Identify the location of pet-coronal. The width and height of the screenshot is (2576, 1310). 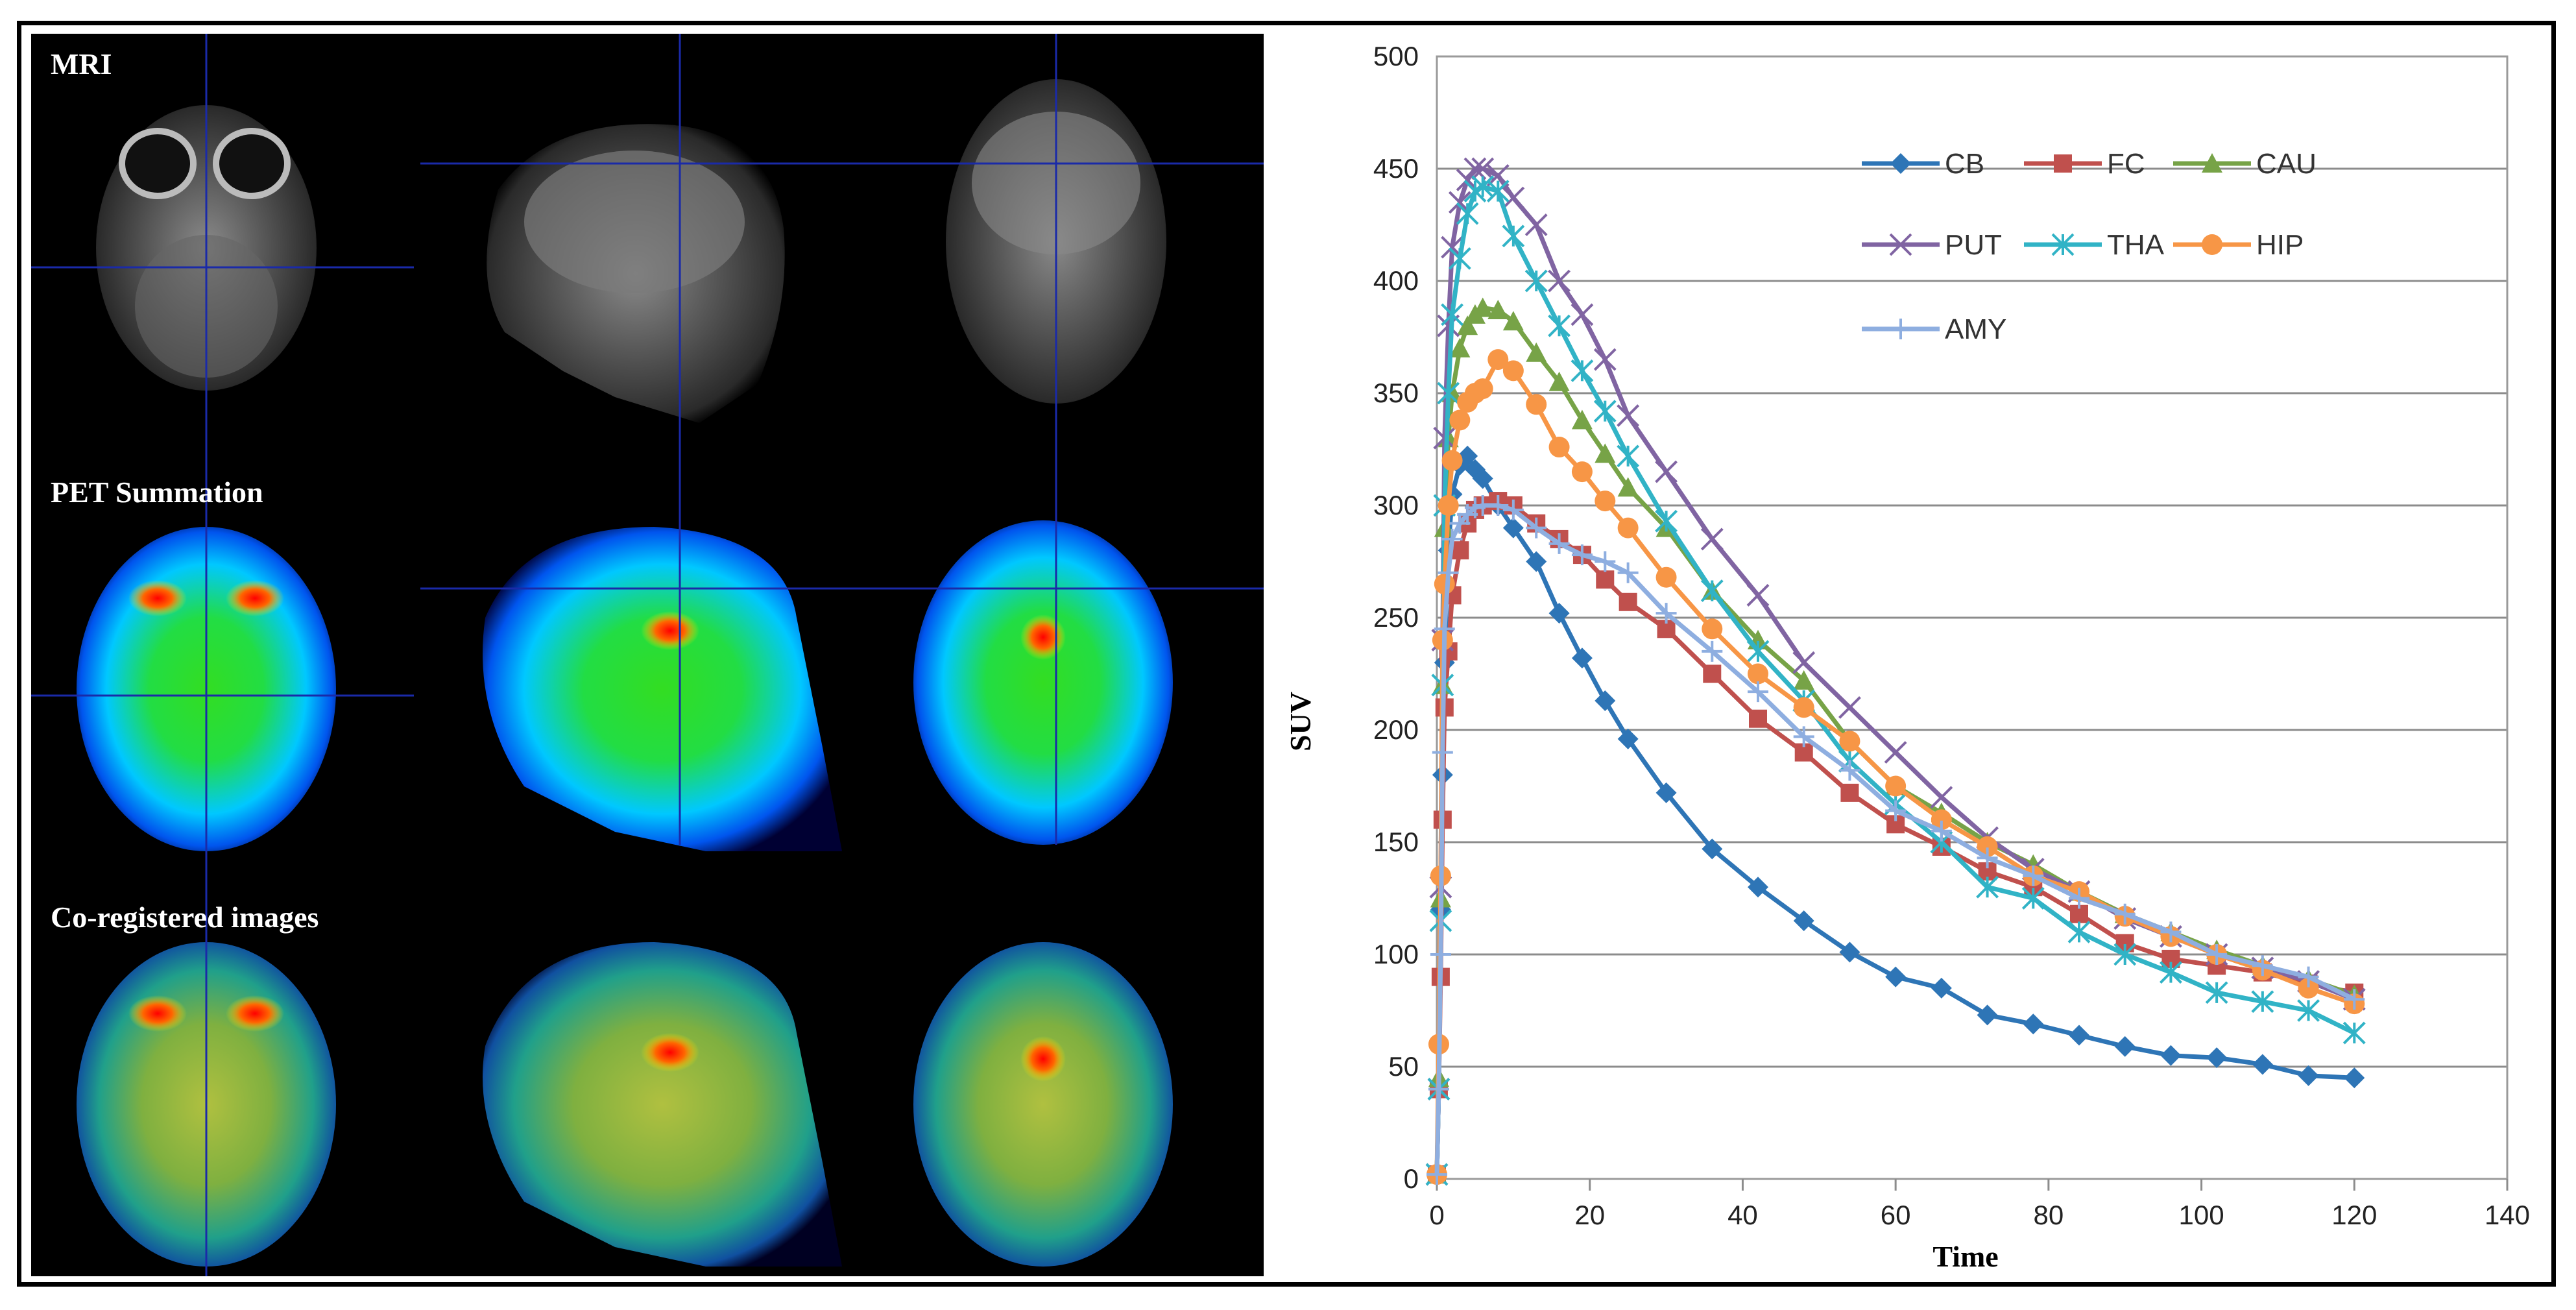
(1043, 682).